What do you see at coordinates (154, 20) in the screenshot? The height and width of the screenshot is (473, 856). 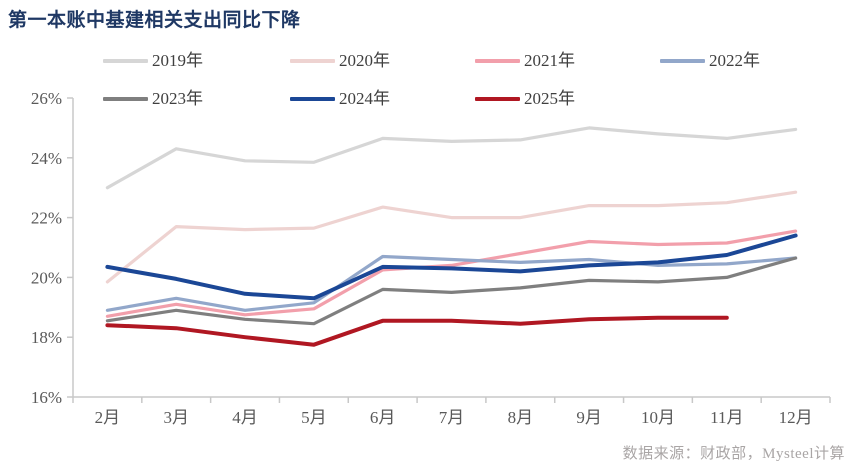 I see `chart-title: 第一本账中基建相关支出同比下降` at bounding box center [154, 20].